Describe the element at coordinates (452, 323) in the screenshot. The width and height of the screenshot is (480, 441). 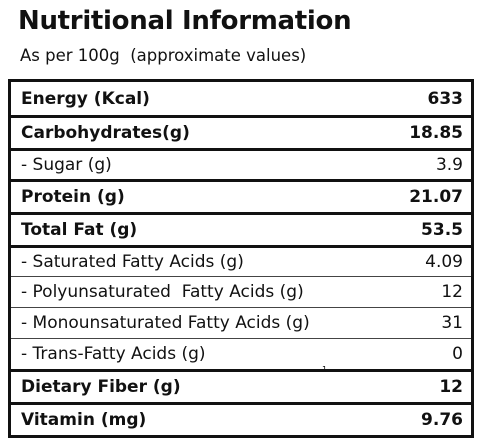
I see `row-value: 31` at that location.